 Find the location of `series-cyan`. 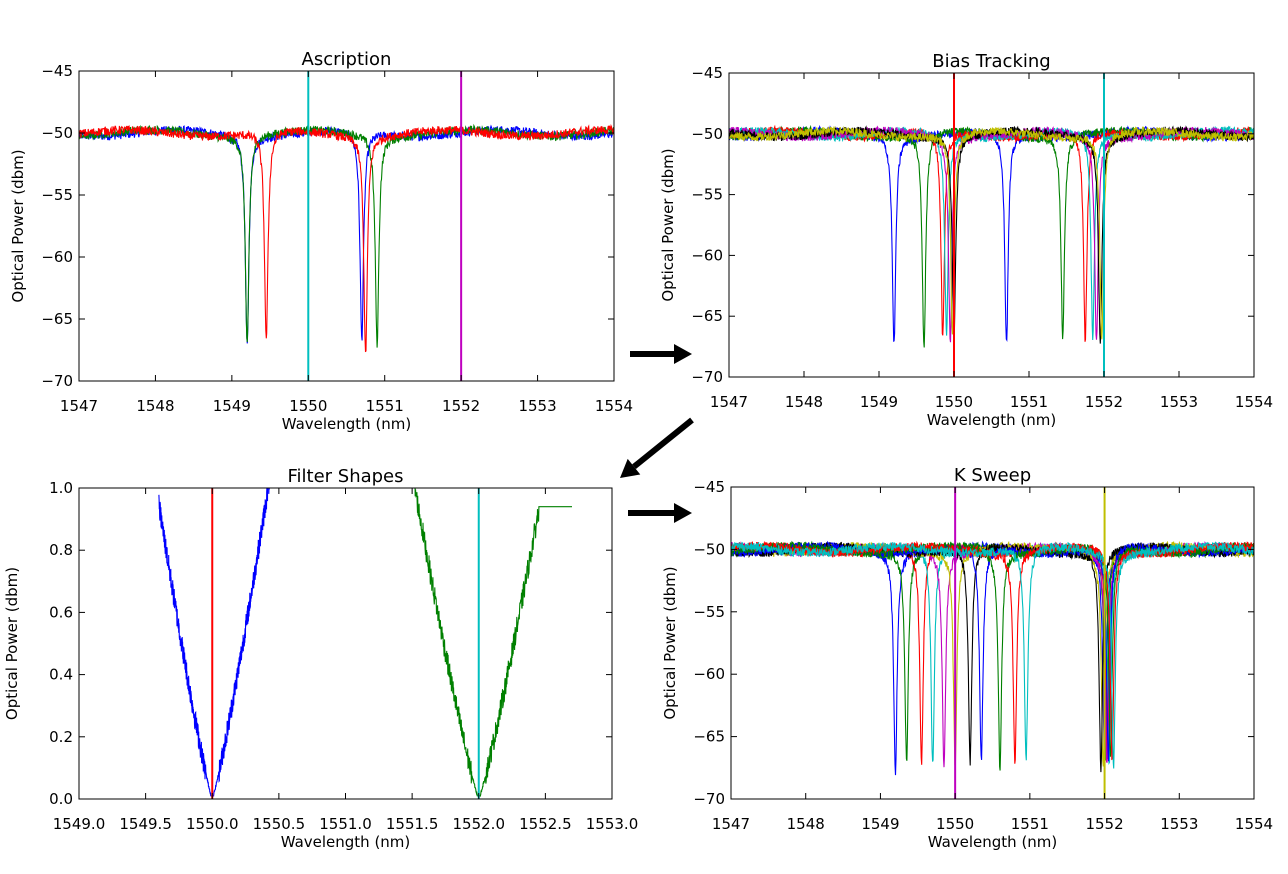

series-cyan is located at coordinates (991, 233).